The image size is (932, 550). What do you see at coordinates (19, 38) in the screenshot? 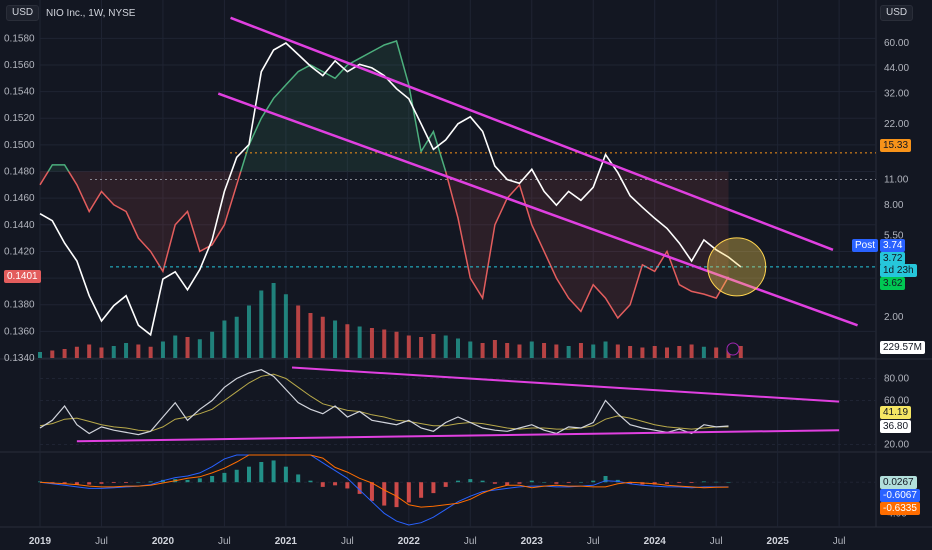
I see `left-axis-tick: 0.1580` at bounding box center [19, 38].